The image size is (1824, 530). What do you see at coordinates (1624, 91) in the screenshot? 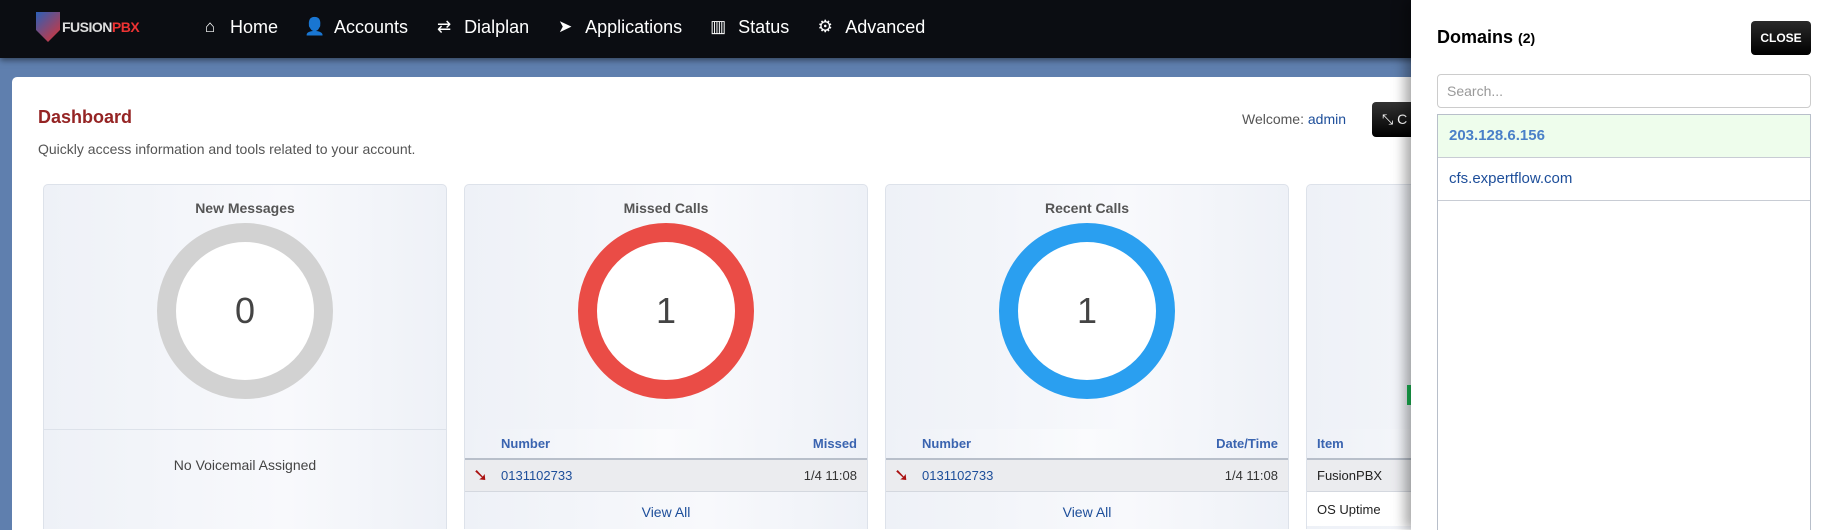
I see `domain-search-input` at bounding box center [1624, 91].